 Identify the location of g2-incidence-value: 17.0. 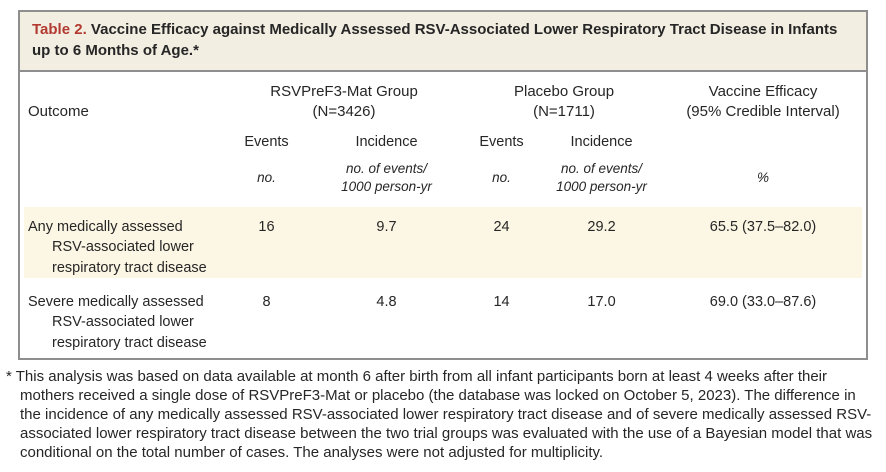
(601, 302).